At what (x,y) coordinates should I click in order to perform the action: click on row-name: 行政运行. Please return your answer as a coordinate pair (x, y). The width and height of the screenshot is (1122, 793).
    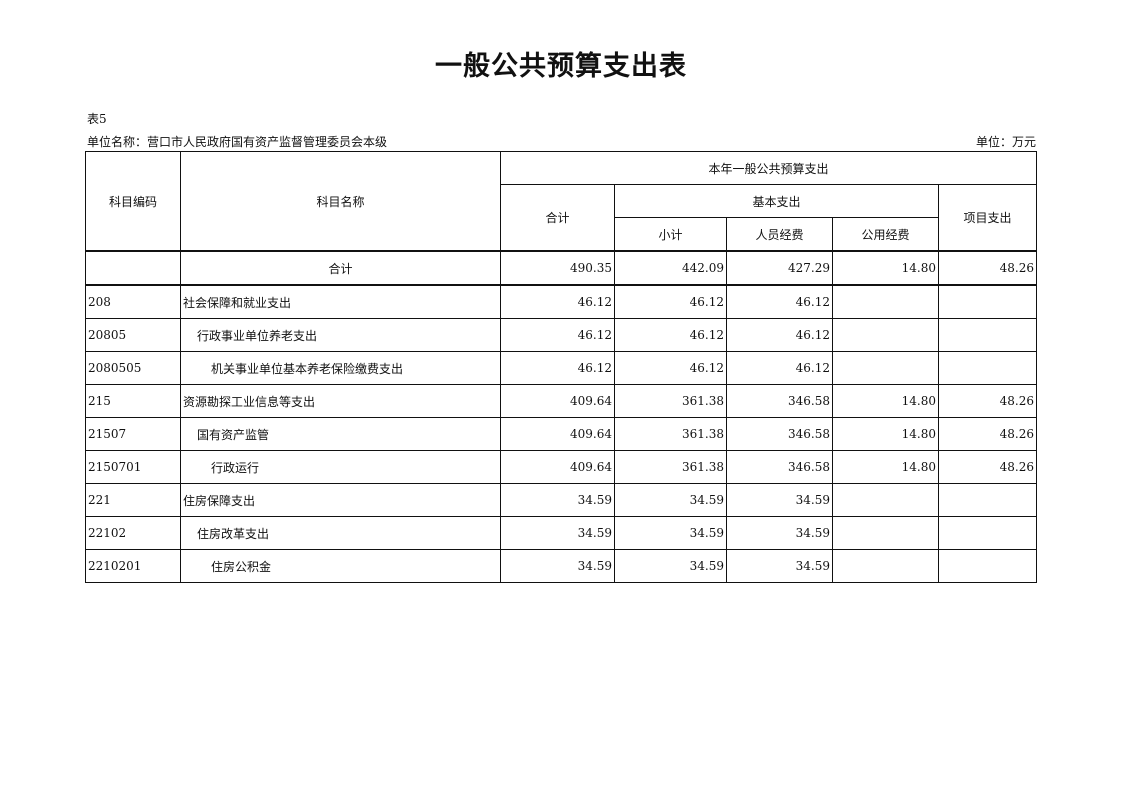
    Looking at the image, I should click on (340, 467).